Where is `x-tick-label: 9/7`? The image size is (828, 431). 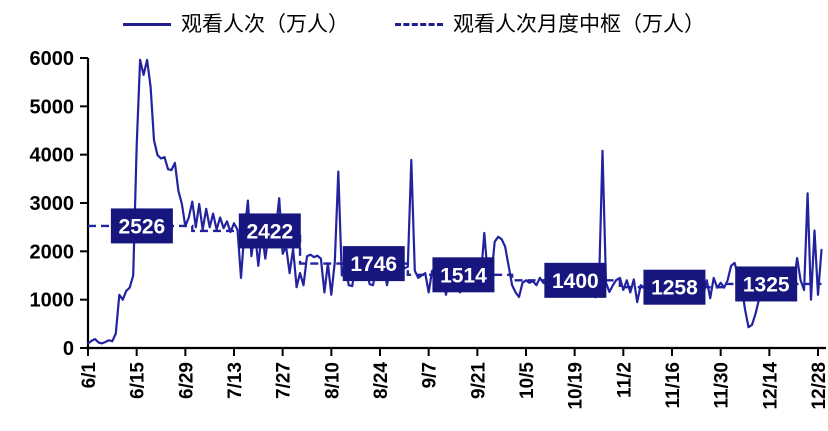
x-tick-label: 9/7 is located at coordinates (430, 375).